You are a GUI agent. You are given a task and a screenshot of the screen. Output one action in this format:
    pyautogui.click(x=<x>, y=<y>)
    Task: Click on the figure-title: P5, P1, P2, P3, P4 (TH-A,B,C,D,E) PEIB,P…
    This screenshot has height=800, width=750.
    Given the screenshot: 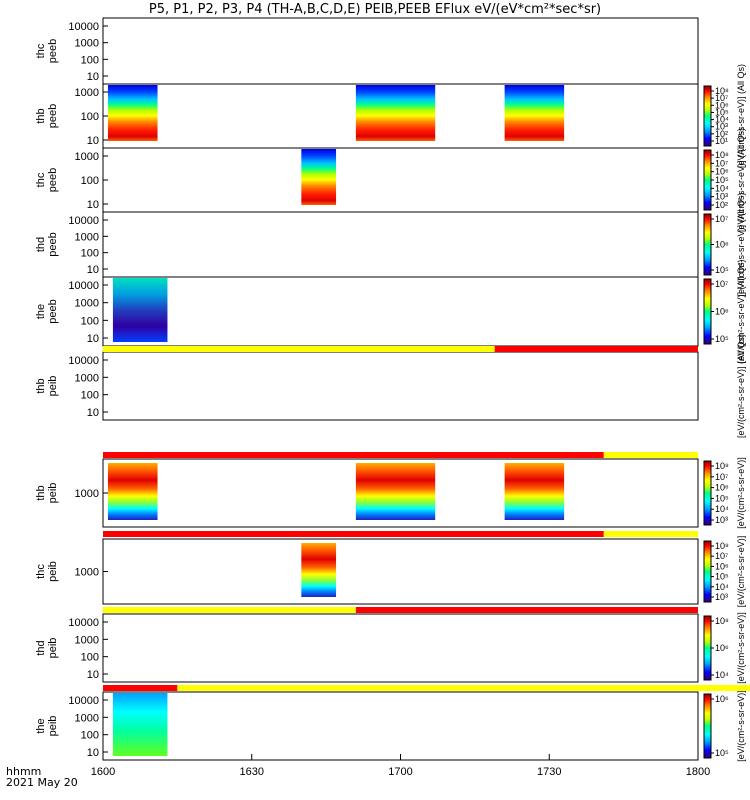 What is the action you would take?
    pyautogui.click(x=375, y=9)
    